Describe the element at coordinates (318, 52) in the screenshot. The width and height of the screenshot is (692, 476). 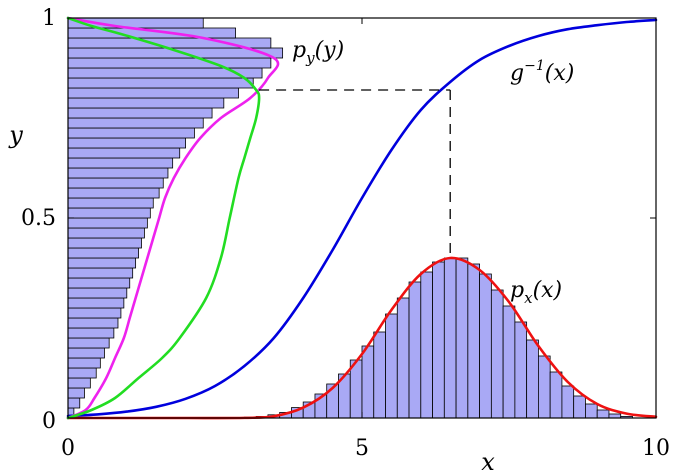
I see `py-curve-label: py(y)` at that location.